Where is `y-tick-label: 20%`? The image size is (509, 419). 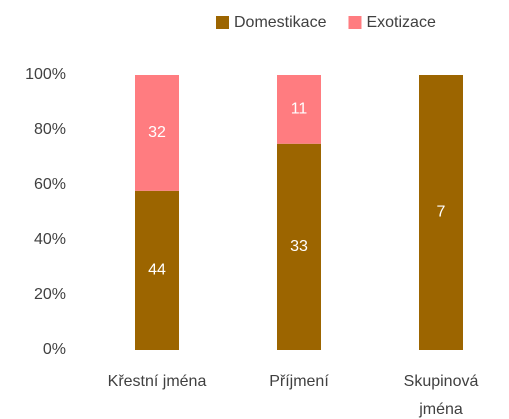
y-tick-label: 20% is located at coordinates (50, 294).